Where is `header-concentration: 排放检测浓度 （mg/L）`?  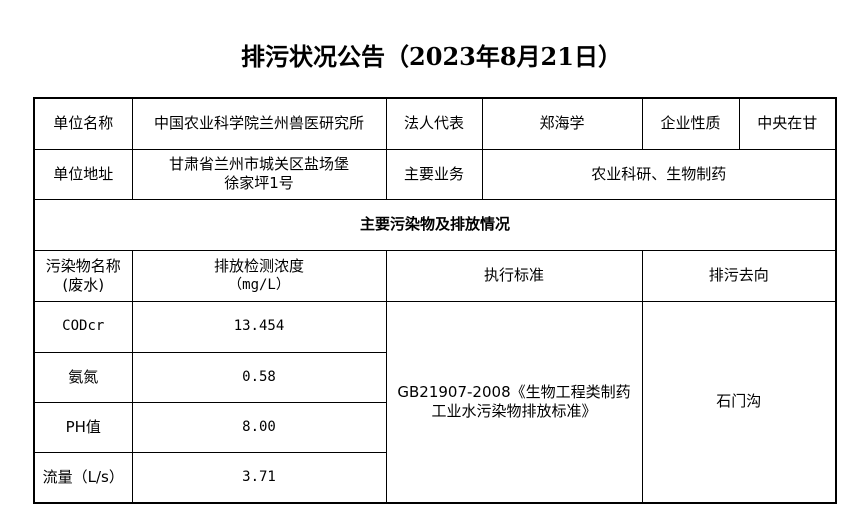
header-concentration: 排放检测浓度 （mg/L） is located at coordinates (259, 275).